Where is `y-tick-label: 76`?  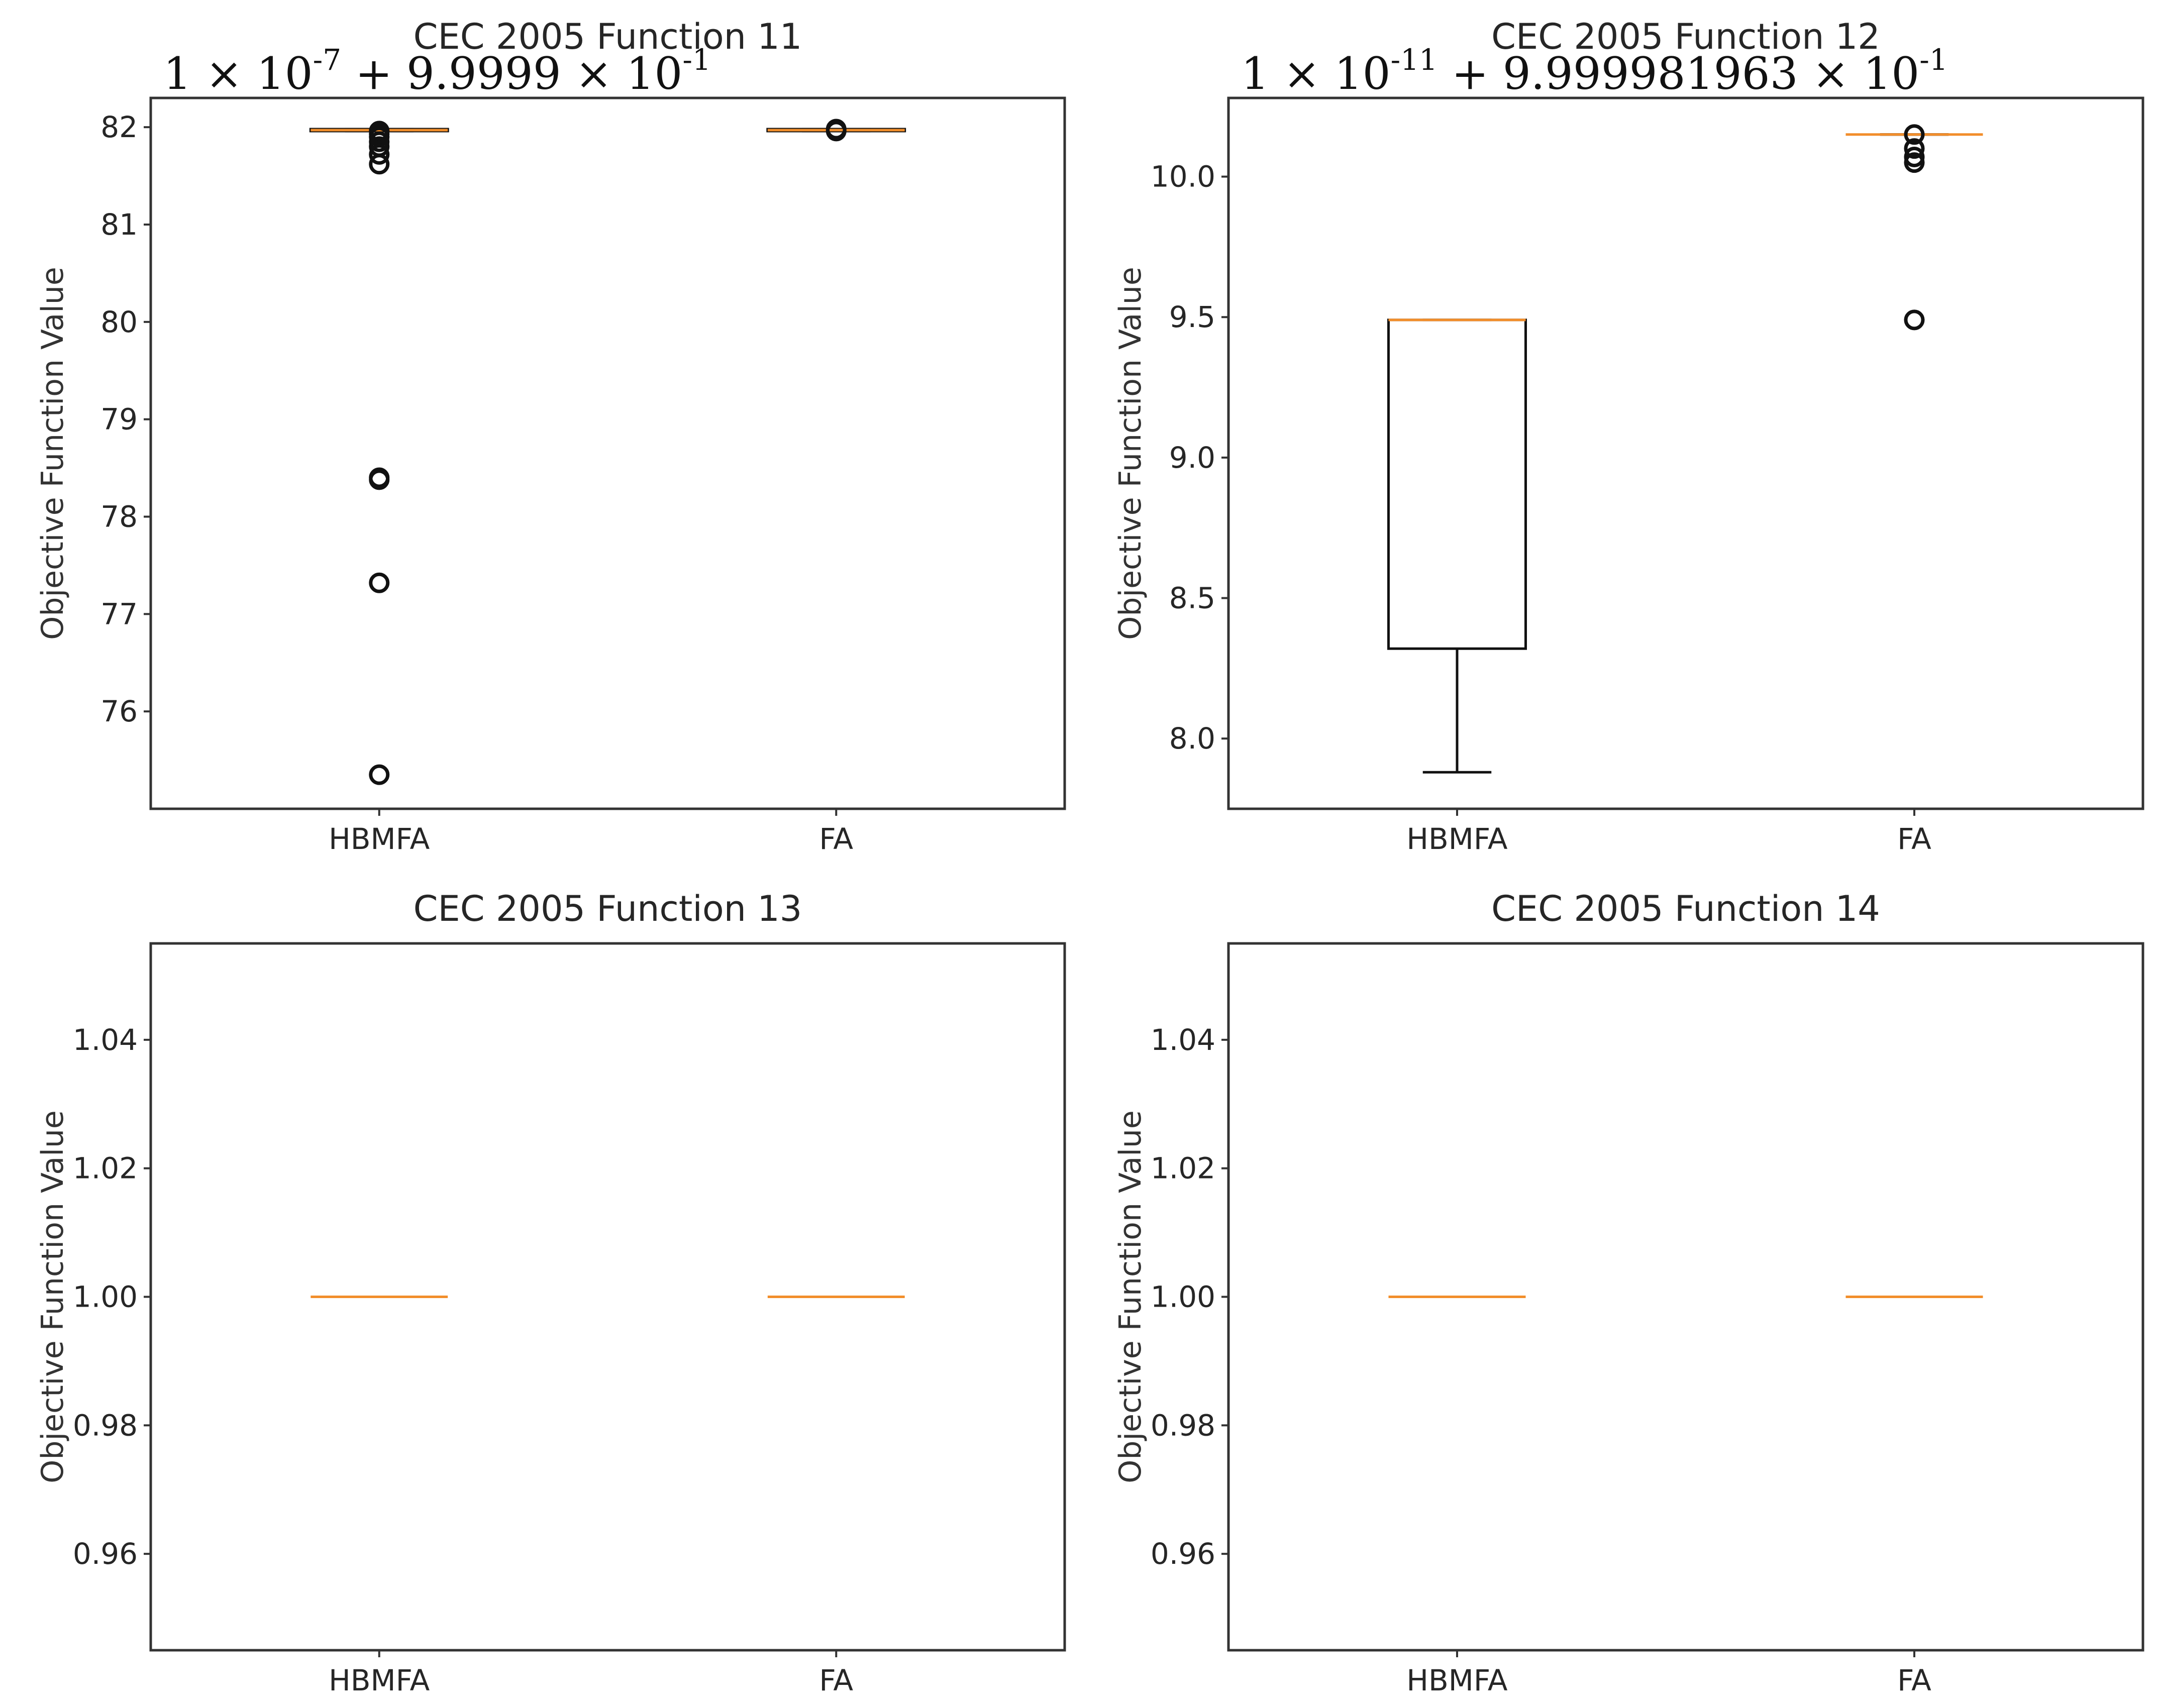 y-tick-label: 76 is located at coordinates (119, 711).